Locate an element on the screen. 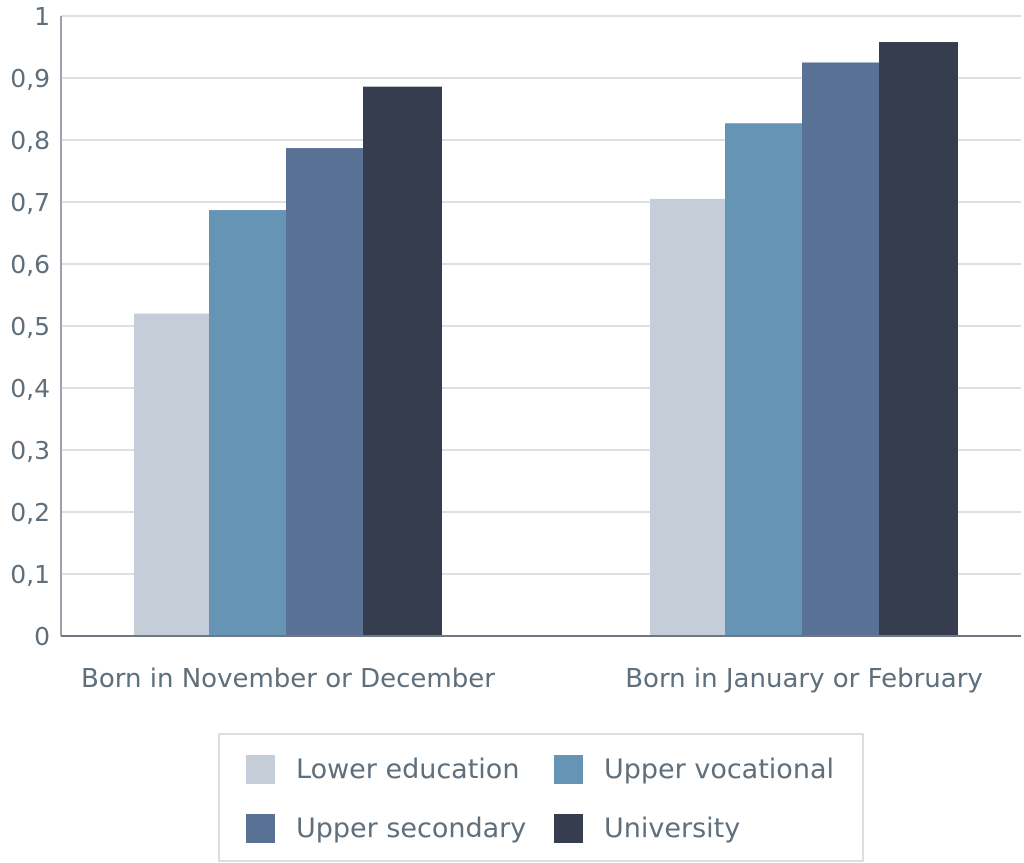 The width and height of the screenshot is (1024, 863). legend-label: Lower education is located at coordinates (407, 769).